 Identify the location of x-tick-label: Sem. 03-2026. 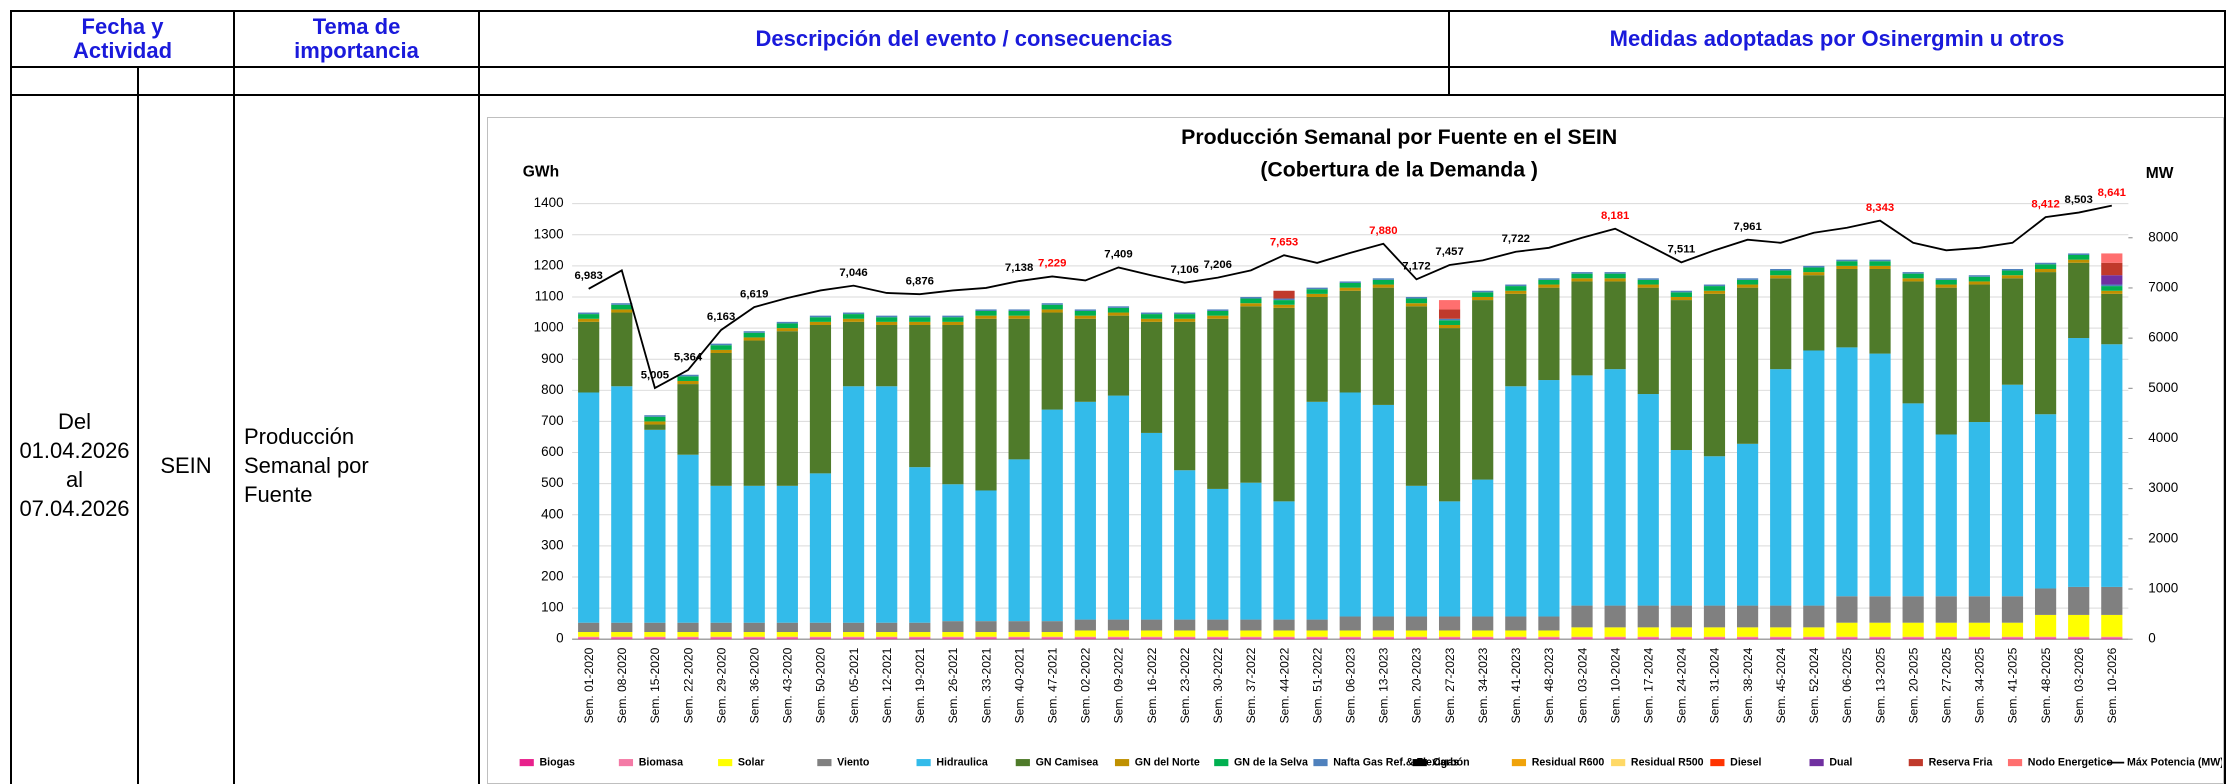
(2079, 685).